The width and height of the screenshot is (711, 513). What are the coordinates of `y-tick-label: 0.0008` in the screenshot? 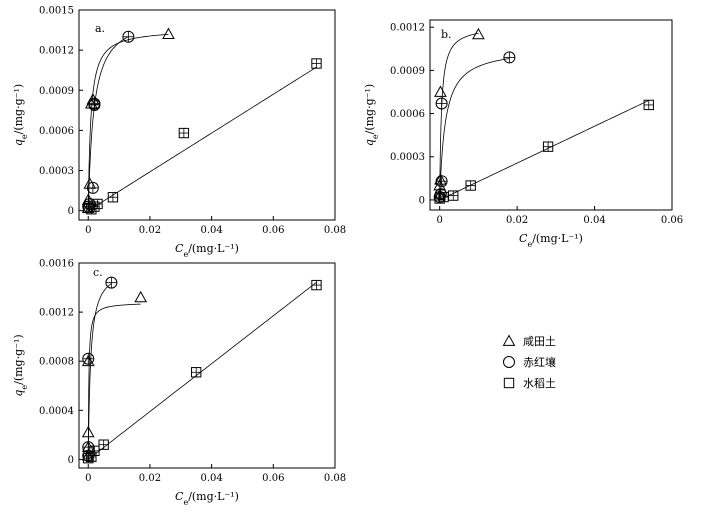 It's located at (56, 362).